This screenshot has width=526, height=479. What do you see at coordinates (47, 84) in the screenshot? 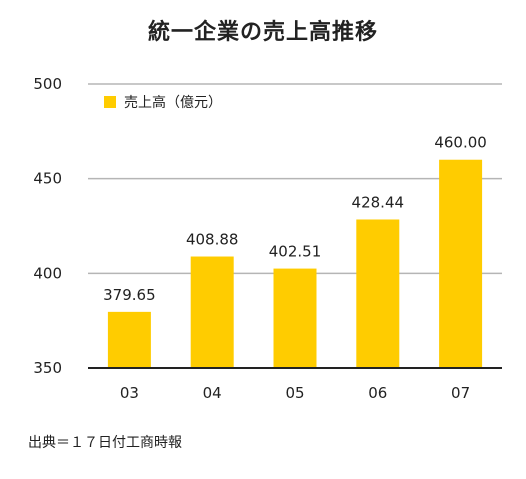
I see `y-tick-label: 500` at bounding box center [47, 84].